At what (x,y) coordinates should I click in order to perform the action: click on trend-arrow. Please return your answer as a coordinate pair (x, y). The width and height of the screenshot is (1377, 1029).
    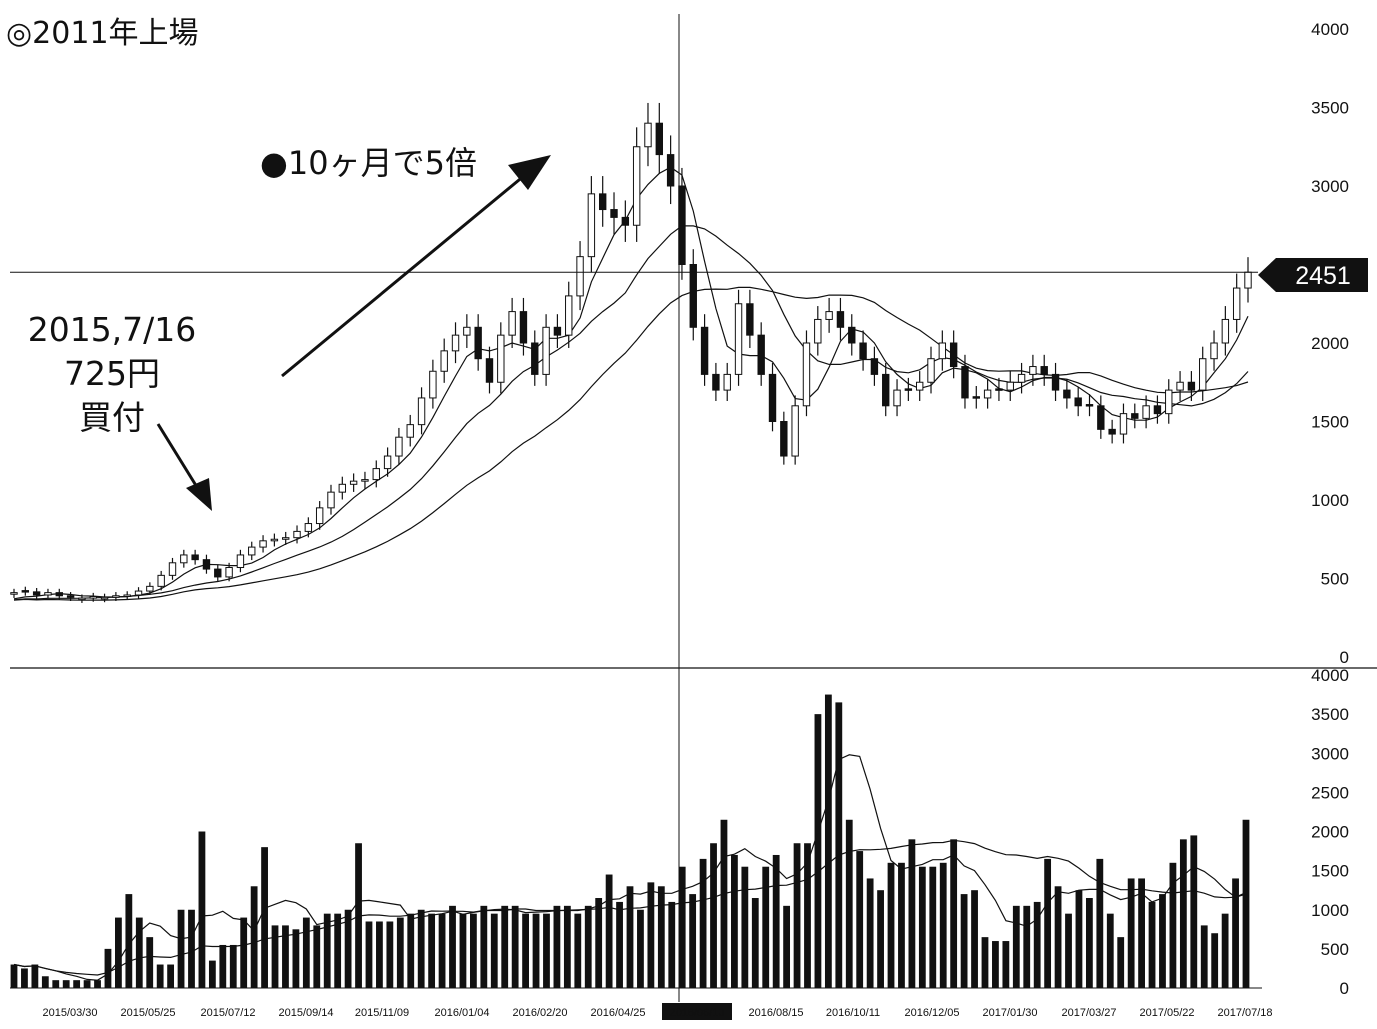
    Looking at the image, I should click on (403, 275).